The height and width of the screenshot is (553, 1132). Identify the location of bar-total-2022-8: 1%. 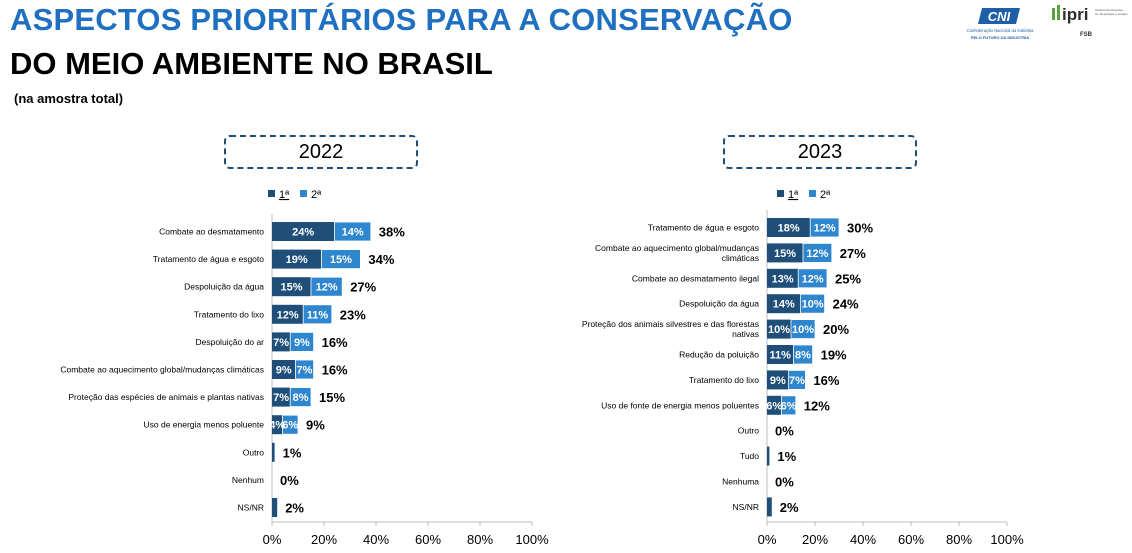
(292, 452).